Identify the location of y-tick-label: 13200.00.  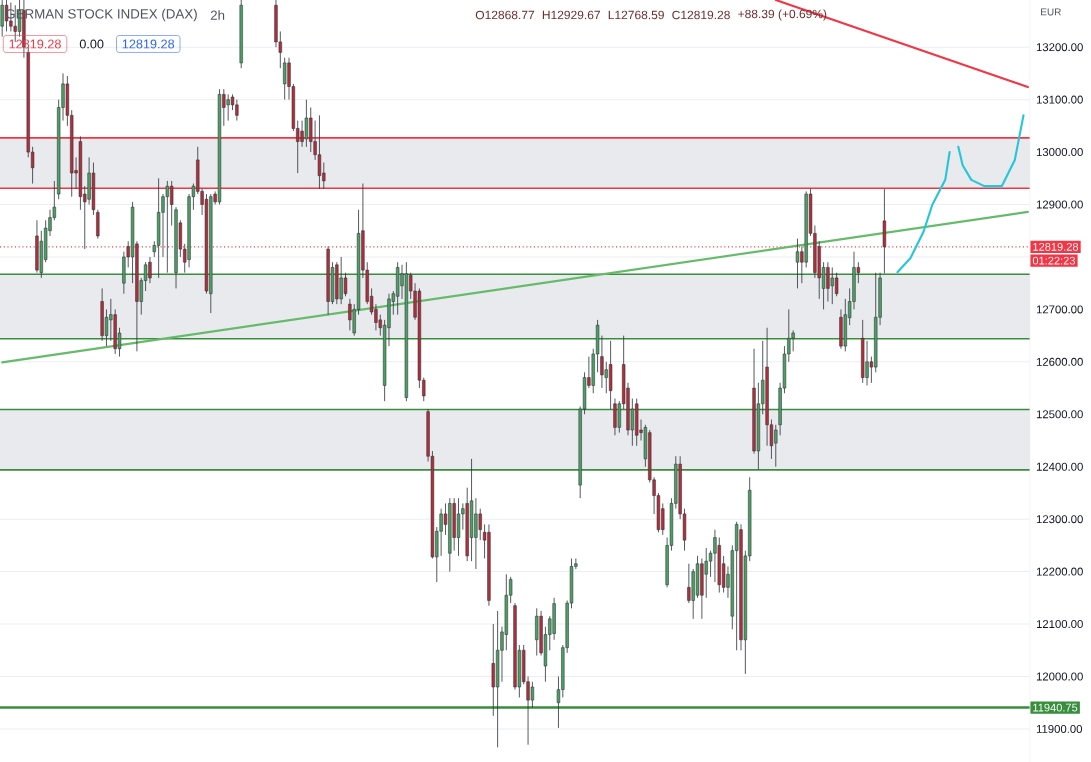
(1059, 47).